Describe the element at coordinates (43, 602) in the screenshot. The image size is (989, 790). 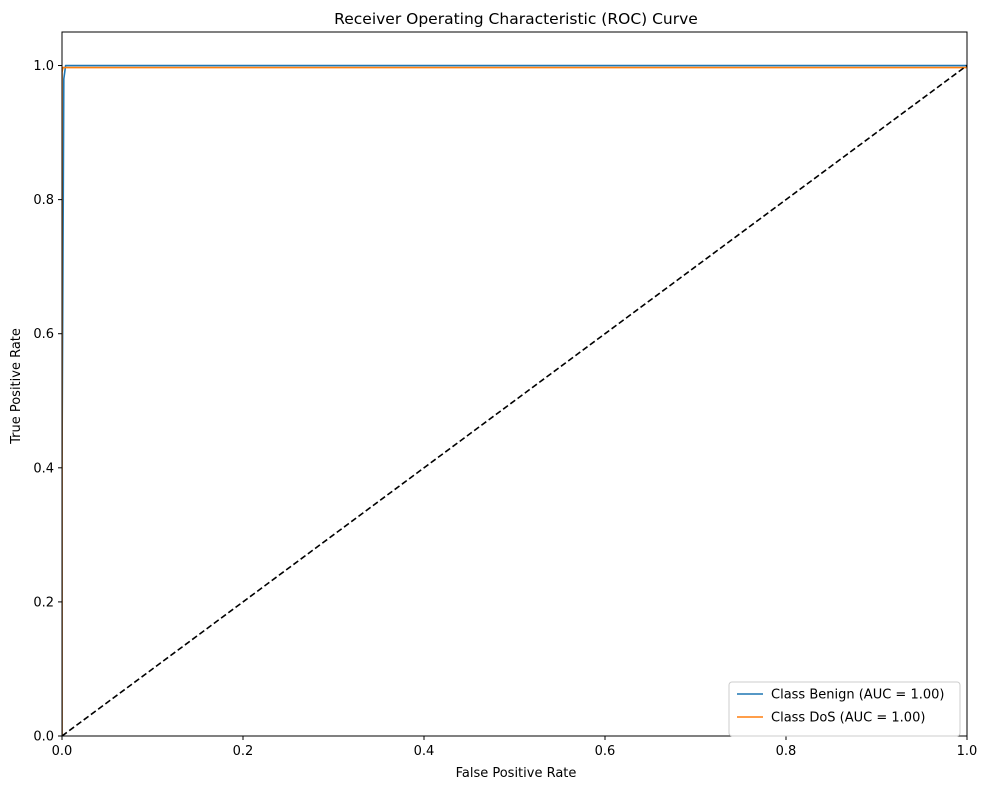
I see `y-tick-label: 0.2` at that location.